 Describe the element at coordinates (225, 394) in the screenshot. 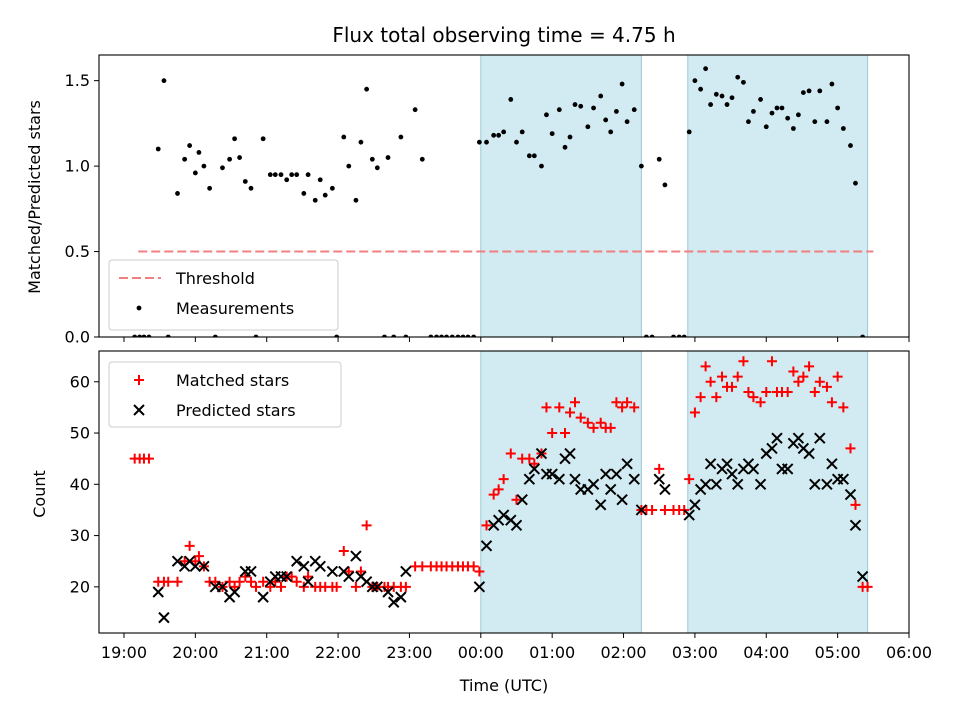

I see `bottom-legend-box` at that location.